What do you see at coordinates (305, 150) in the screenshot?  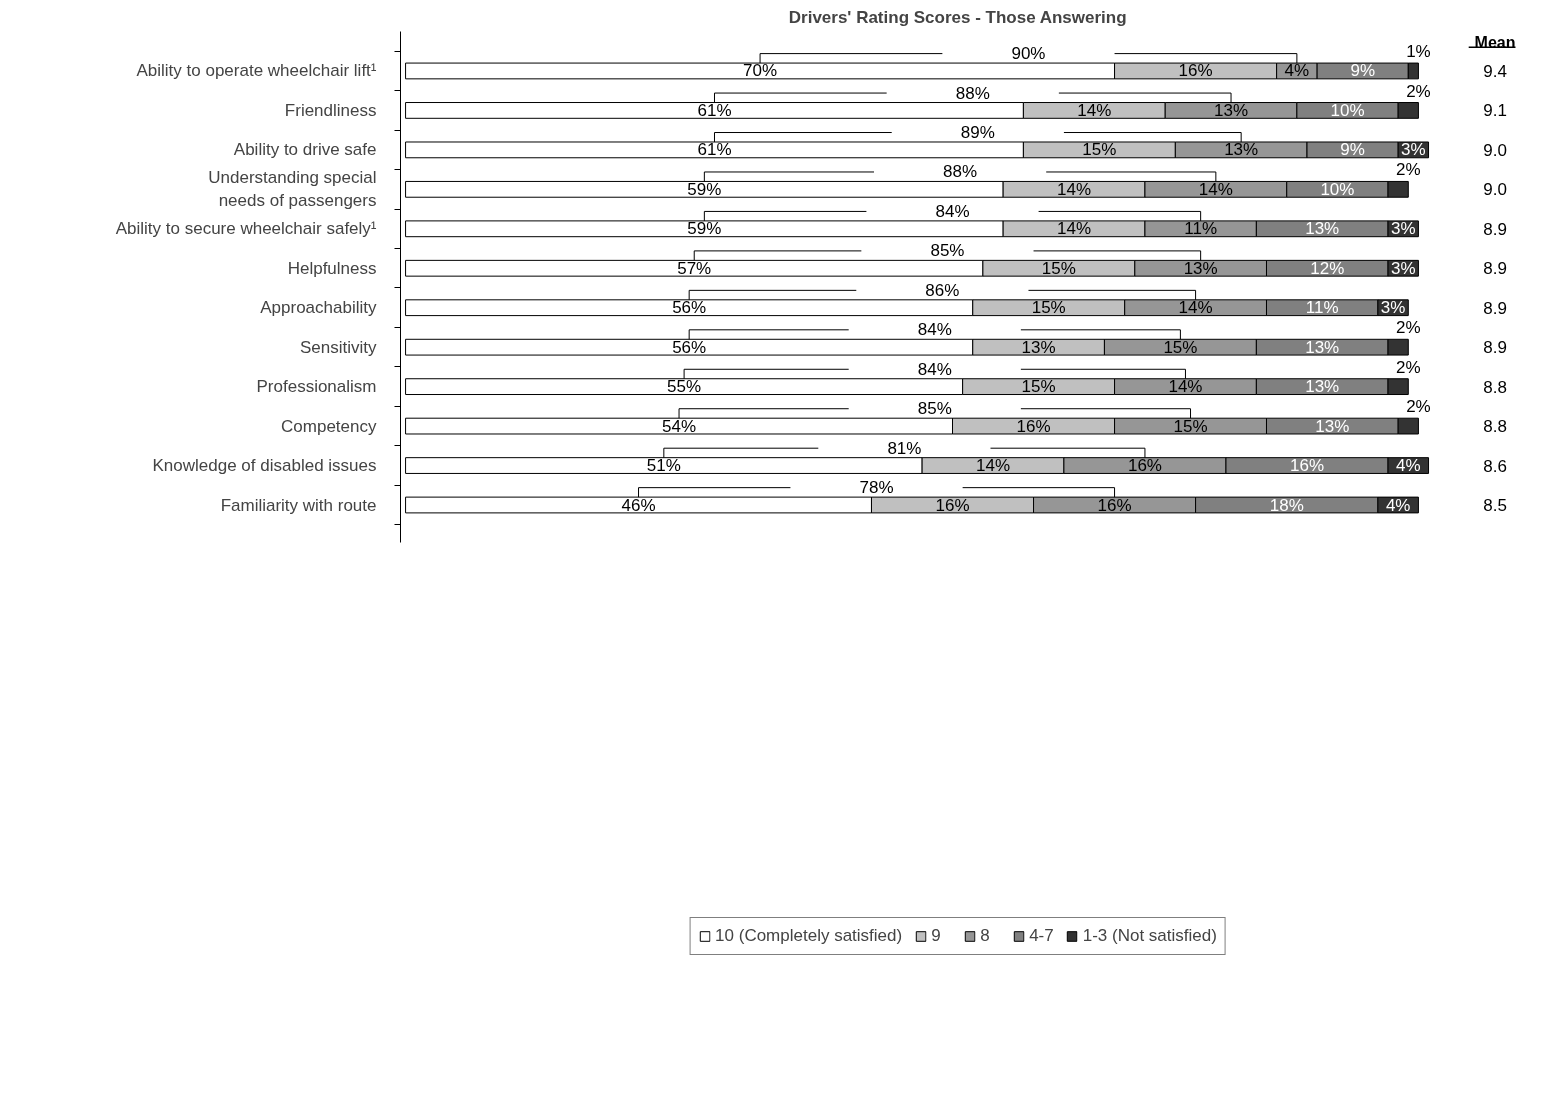 I see `y-tick-label: Ability to drive safe` at bounding box center [305, 150].